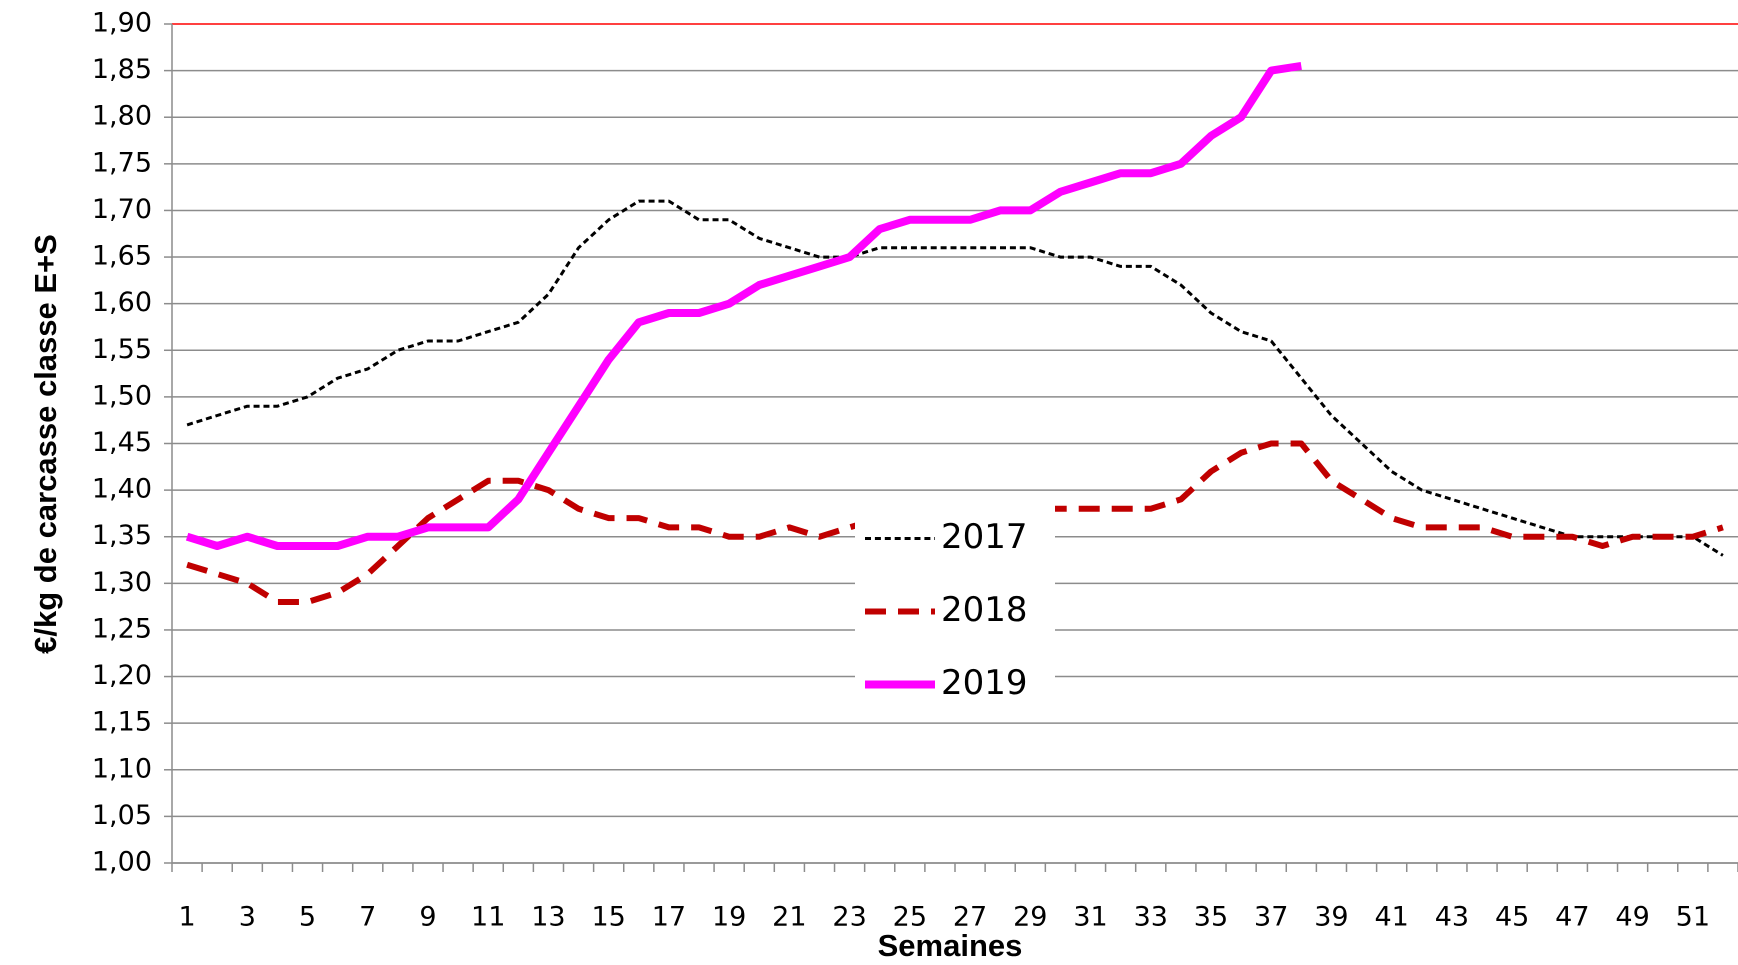 This screenshot has width=1738, height=965. What do you see at coordinates (1512, 917) in the screenshot?
I see `x-tick-label: 45` at bounding box center [1512, 917].